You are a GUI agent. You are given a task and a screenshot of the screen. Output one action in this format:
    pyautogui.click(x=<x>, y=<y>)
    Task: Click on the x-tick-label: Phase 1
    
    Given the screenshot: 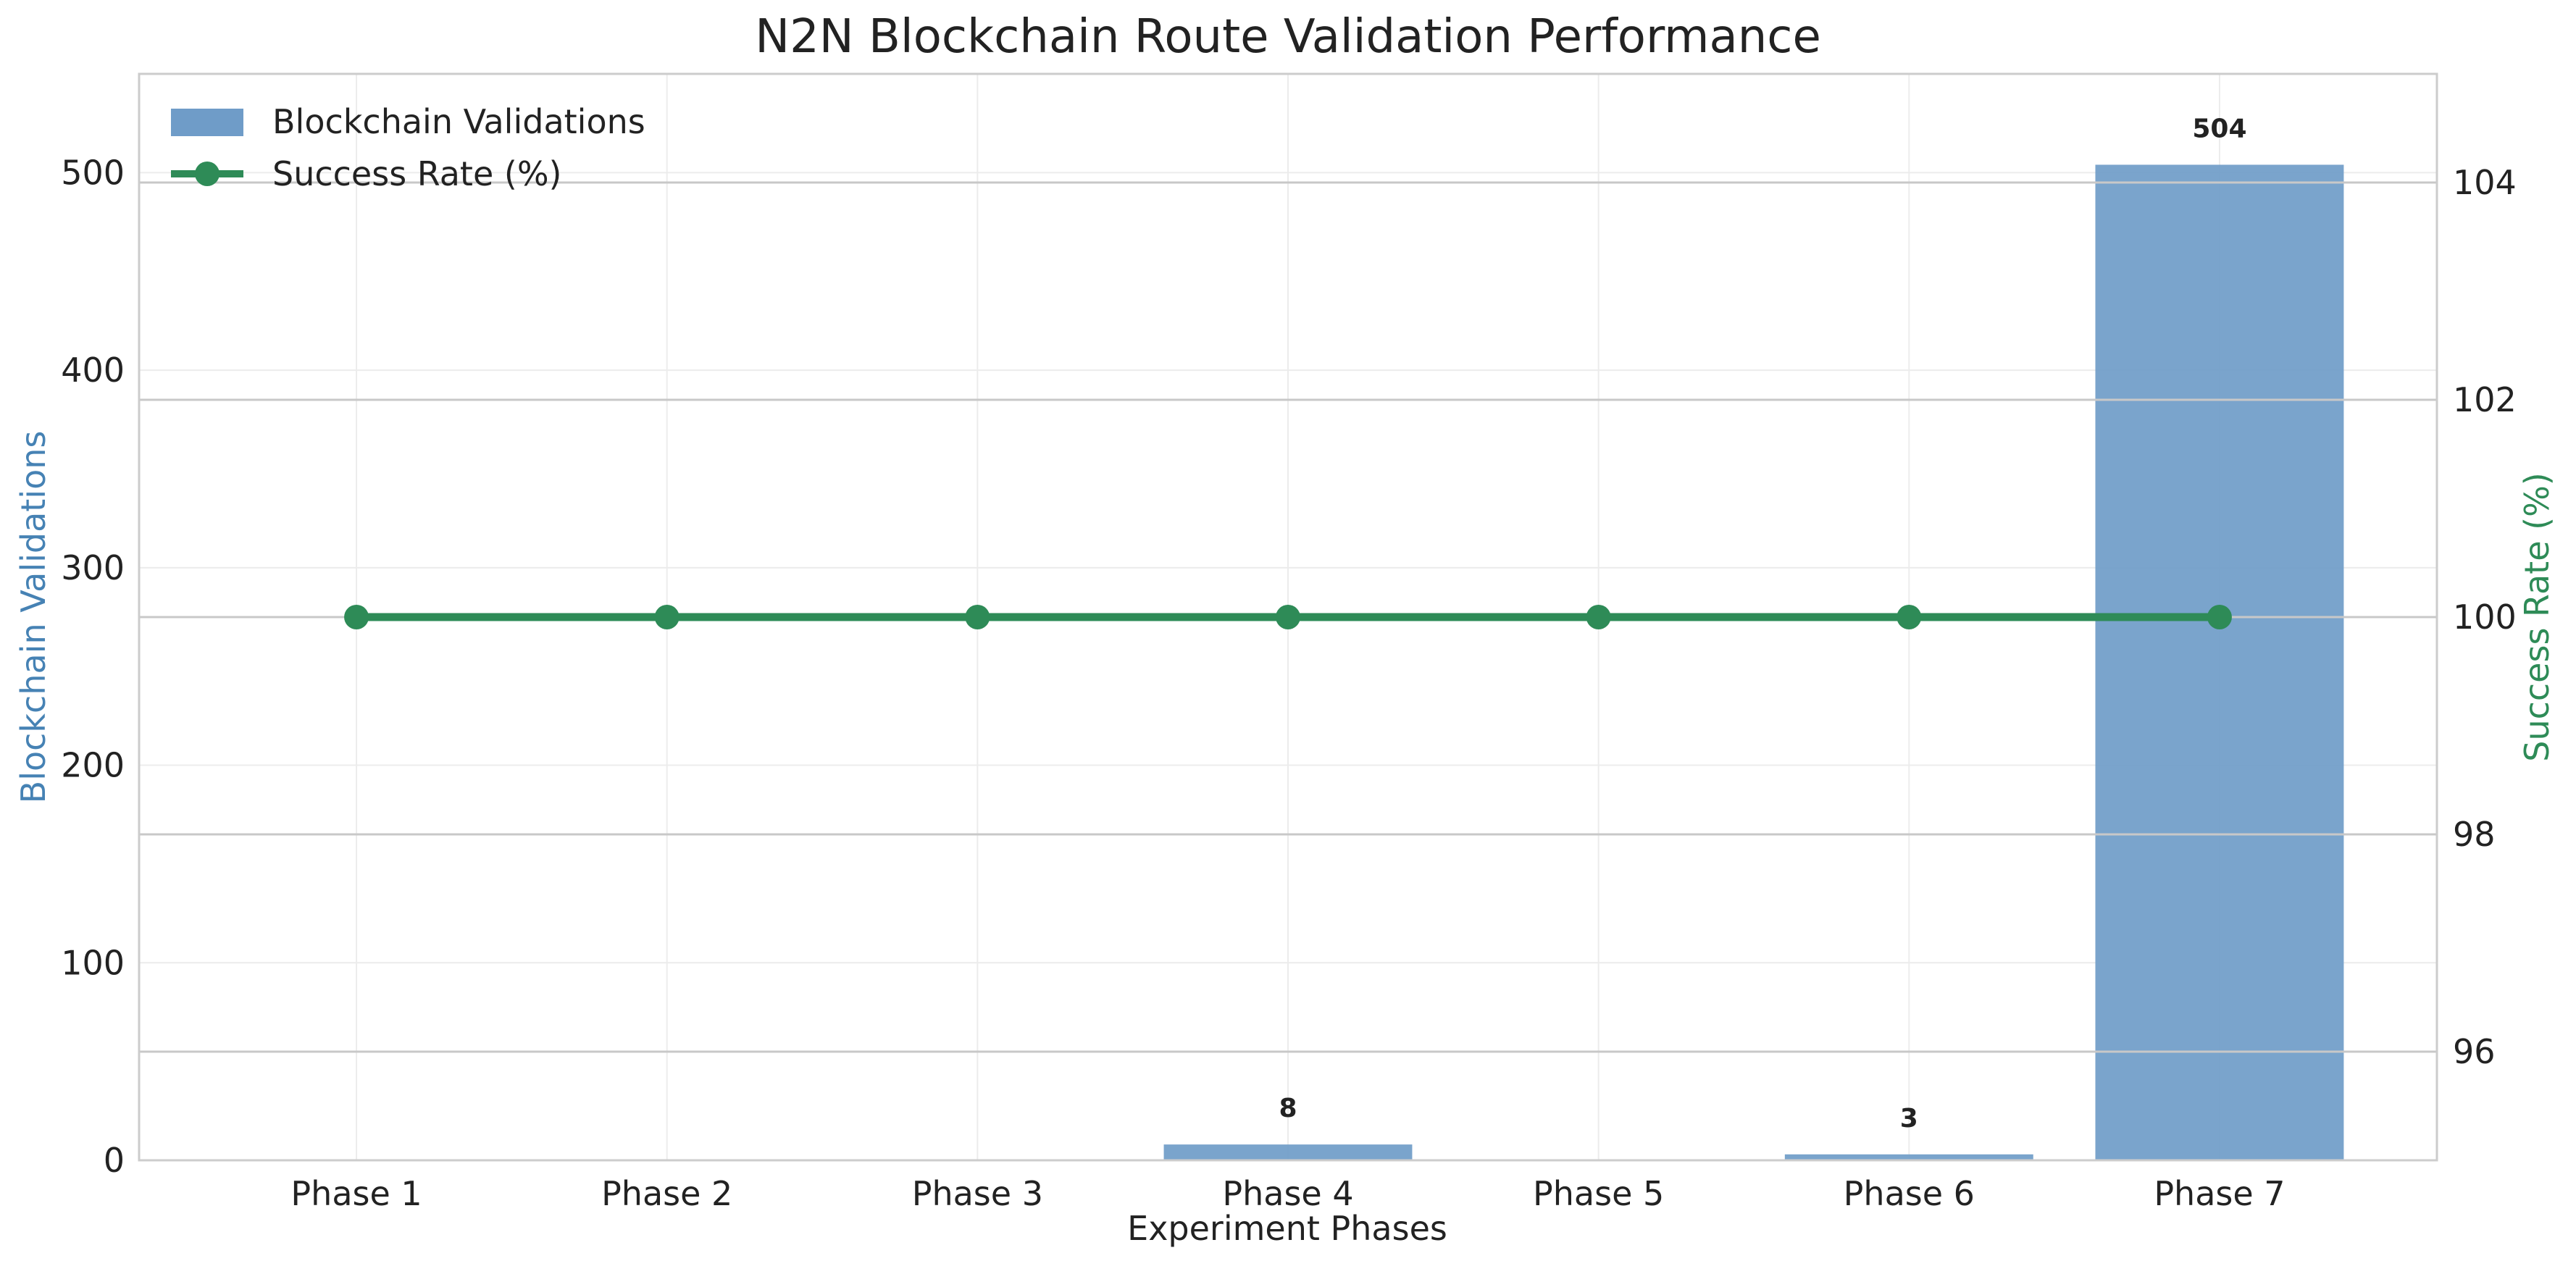 What is the action you would take?
    pyautogui.click(x=356, y=1193)
    